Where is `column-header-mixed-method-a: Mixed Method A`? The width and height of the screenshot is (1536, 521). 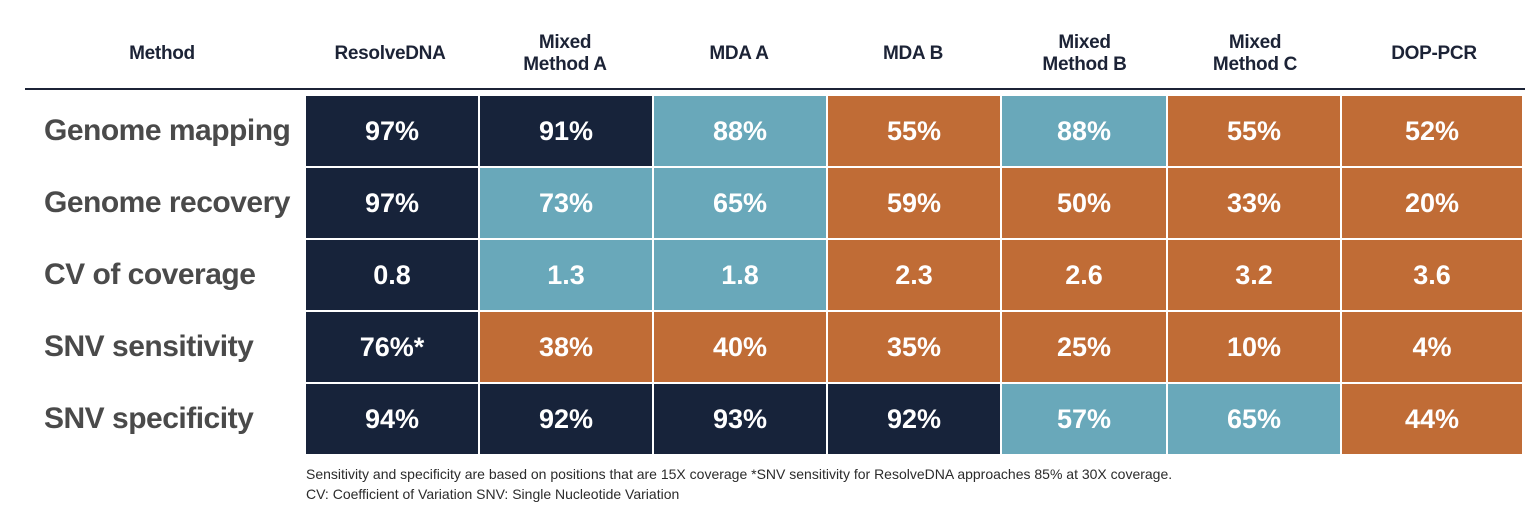 column-header-mixed-method-a: Mixed Method A is located at coordinates (565, 53).